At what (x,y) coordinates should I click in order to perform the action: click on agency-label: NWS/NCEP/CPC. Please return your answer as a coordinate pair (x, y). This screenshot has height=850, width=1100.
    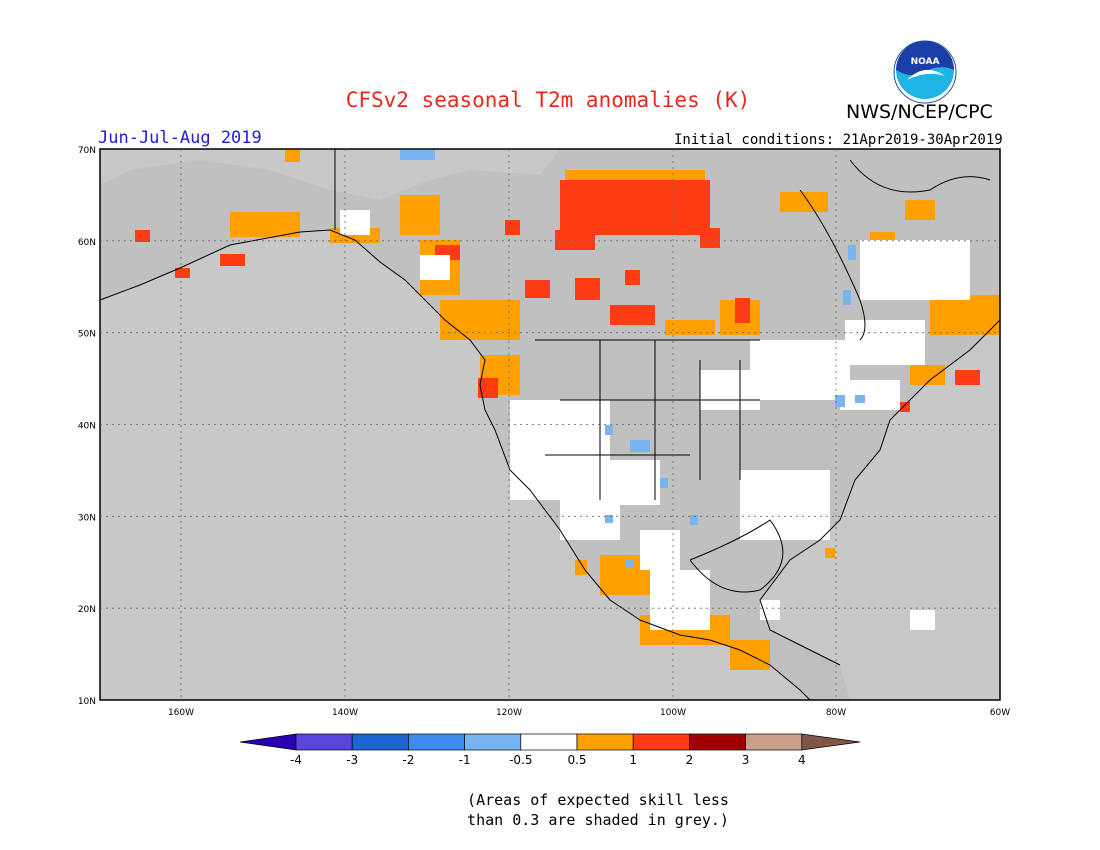
    Looking at the image, I should click on (919, 112).